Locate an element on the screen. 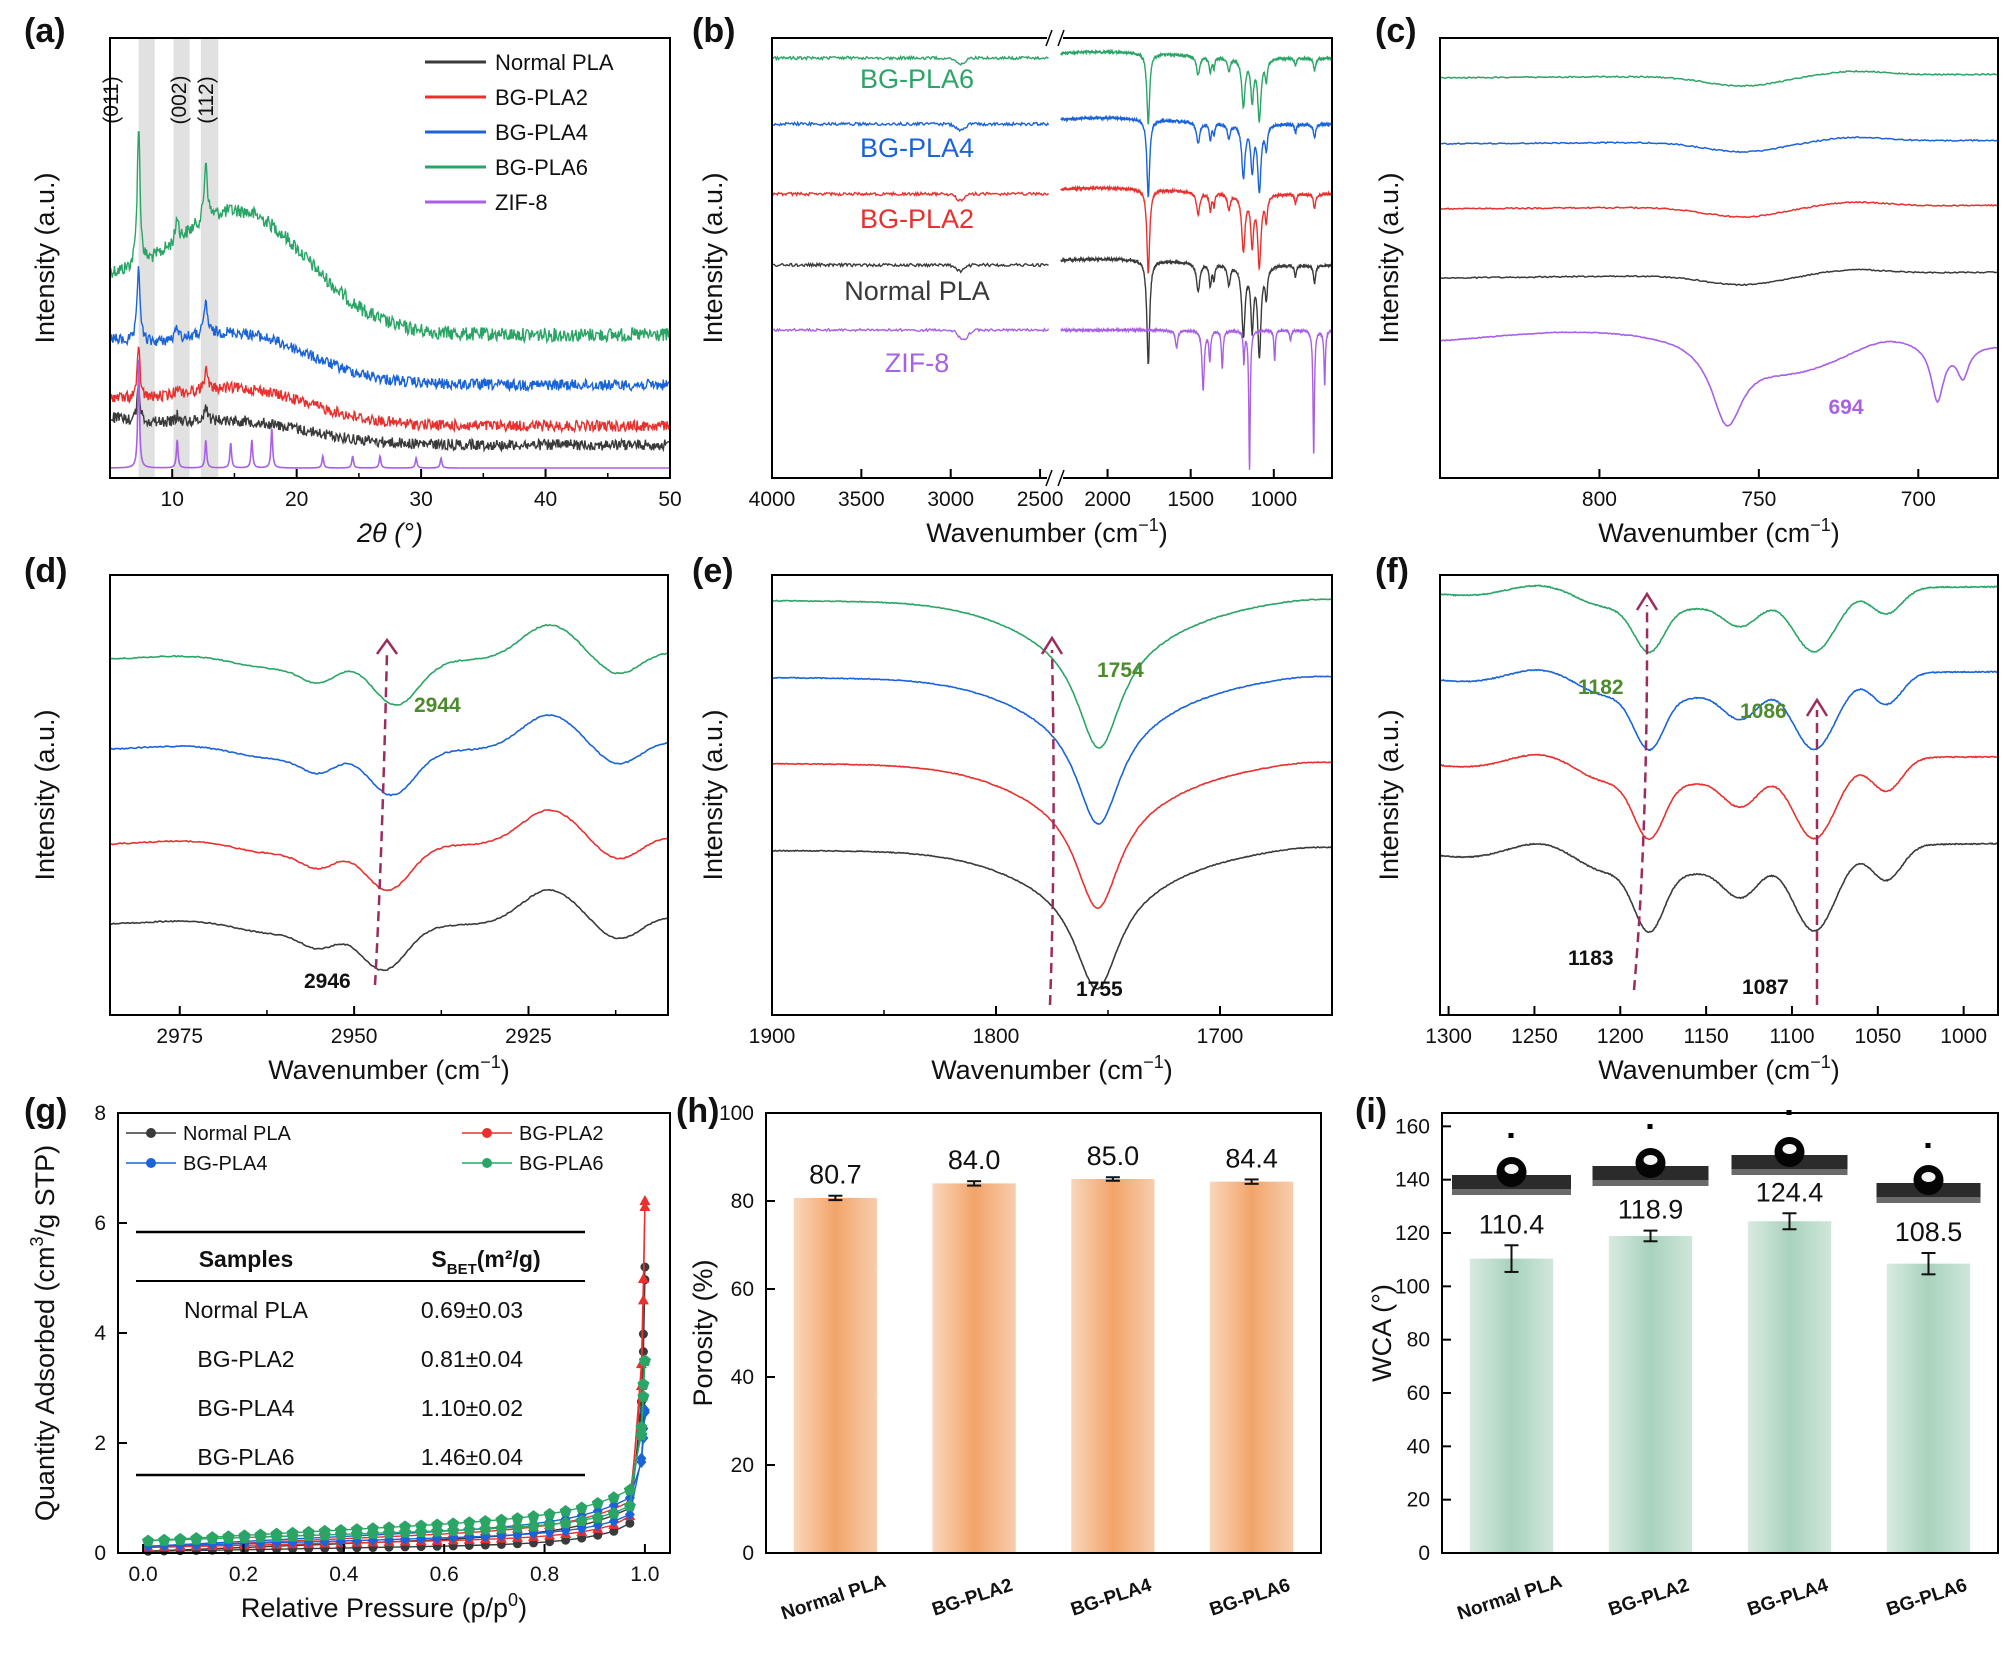  y-tick-label: 4 is located at coordinates (100, 1333).